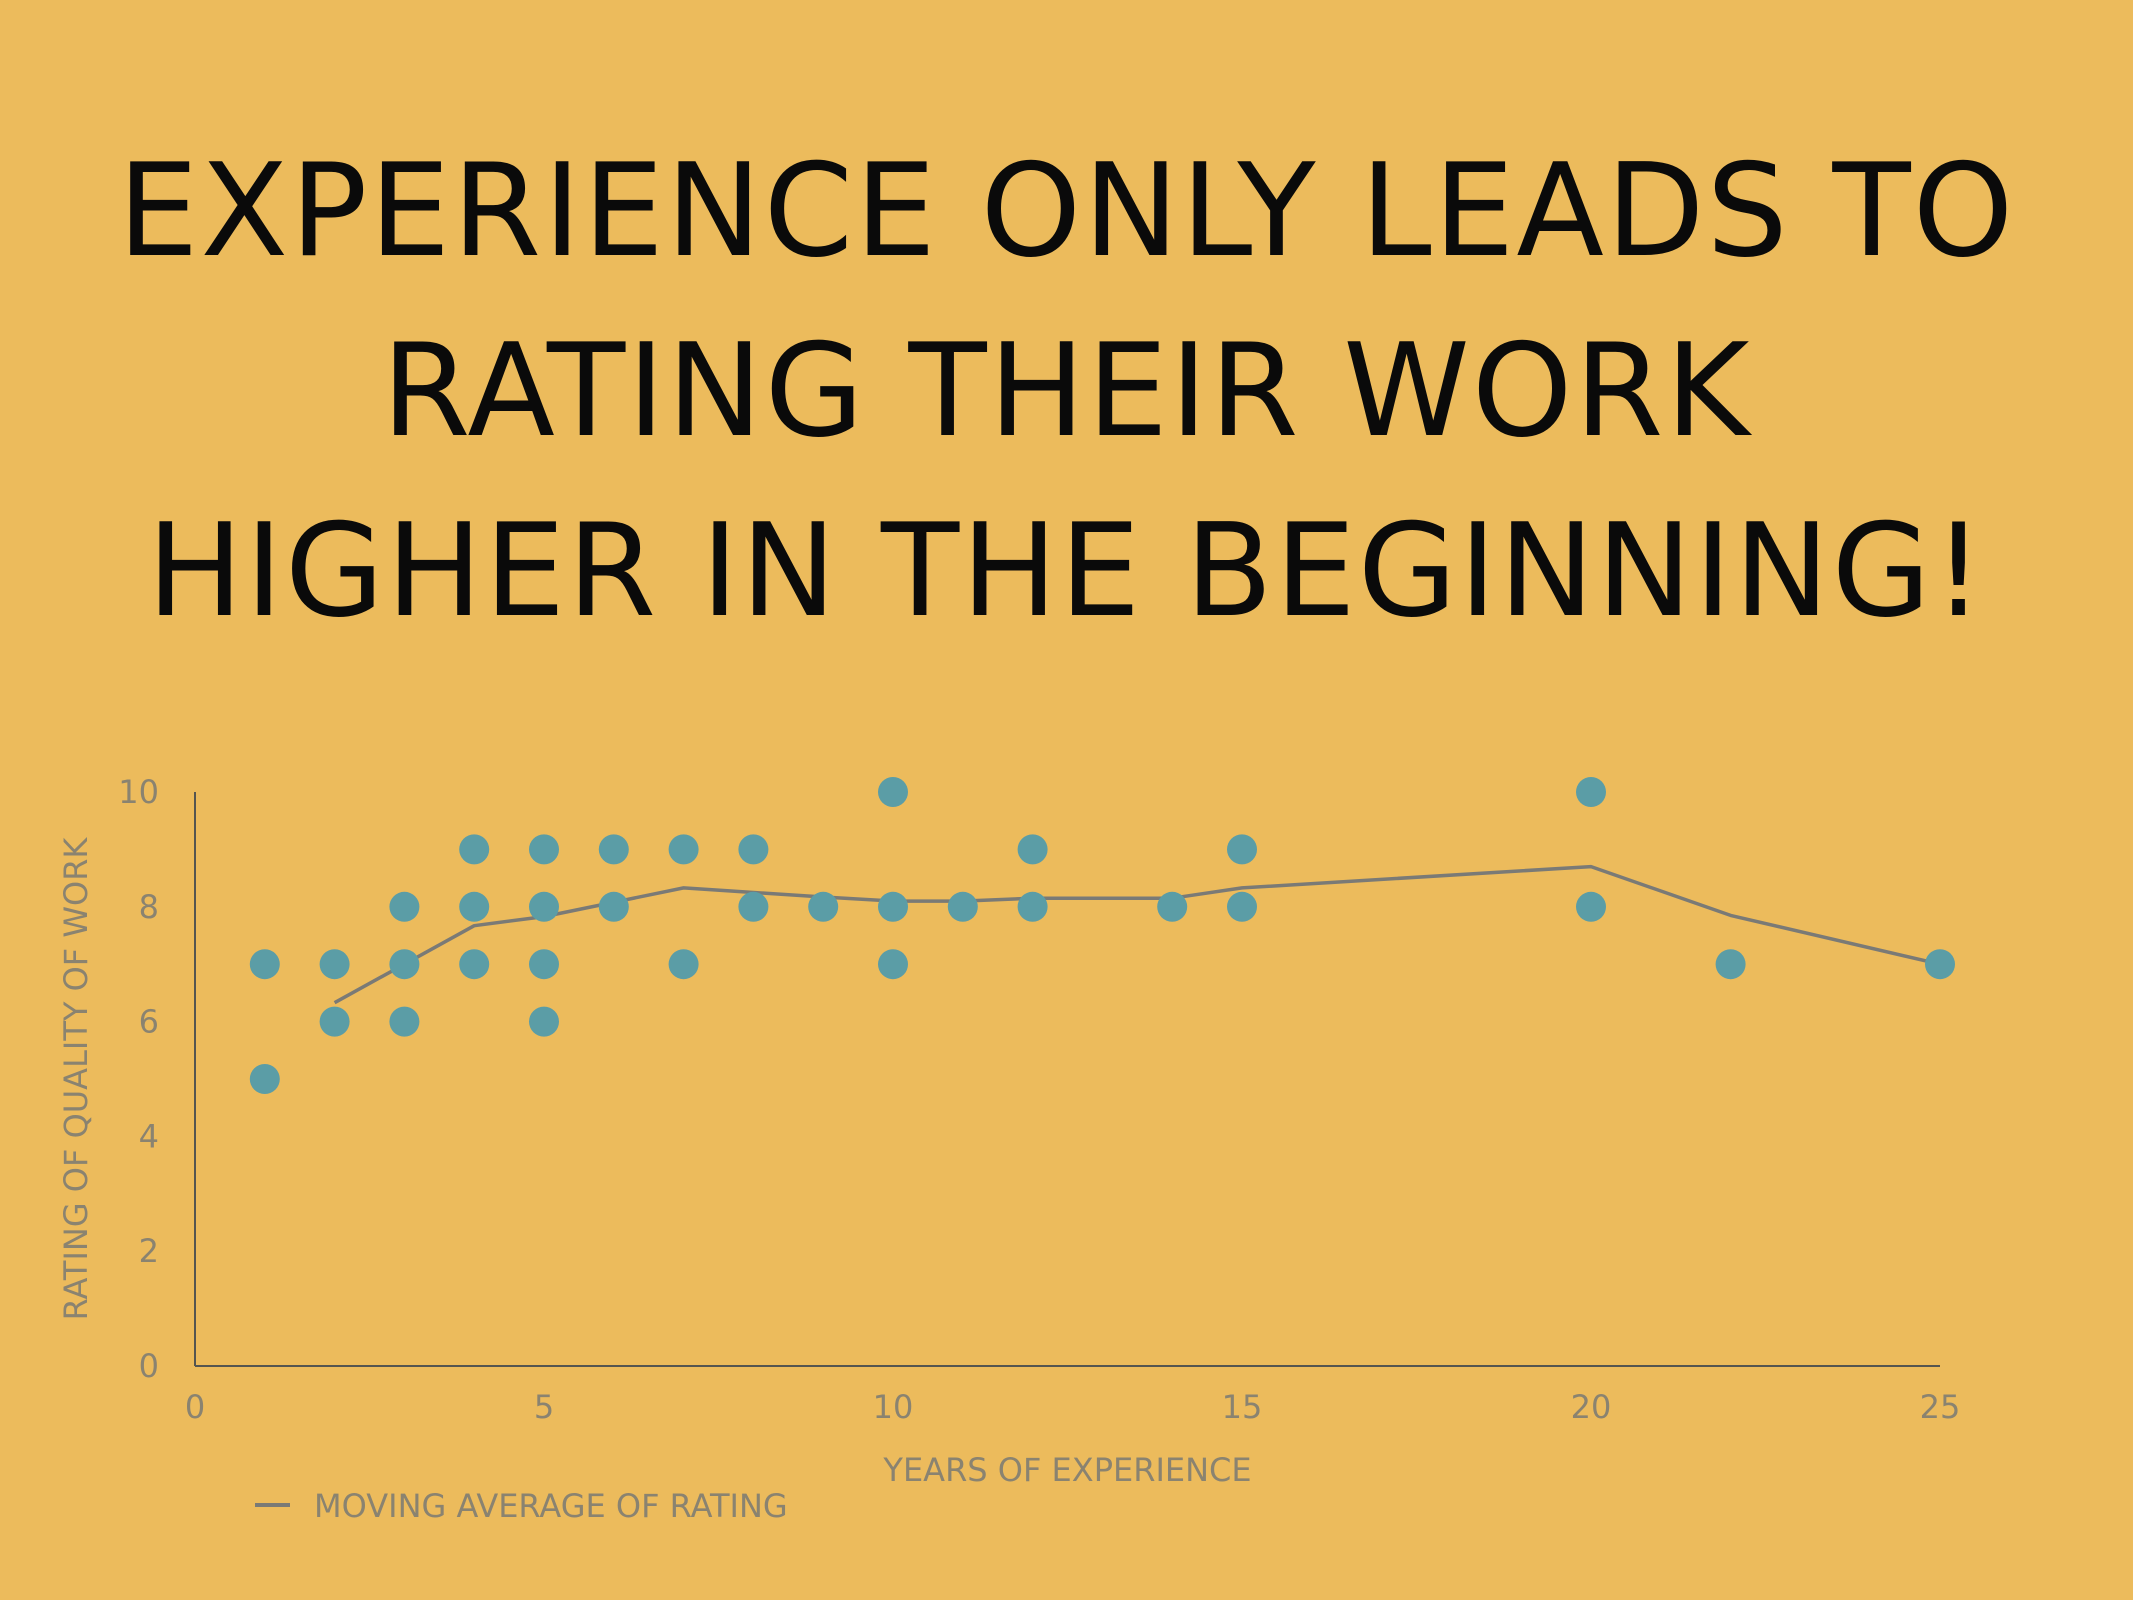  What do you see at coordinates (195, 1407) in the screenshot?
I see `x-tick-label: 0` at bounding box center [195, 1407].